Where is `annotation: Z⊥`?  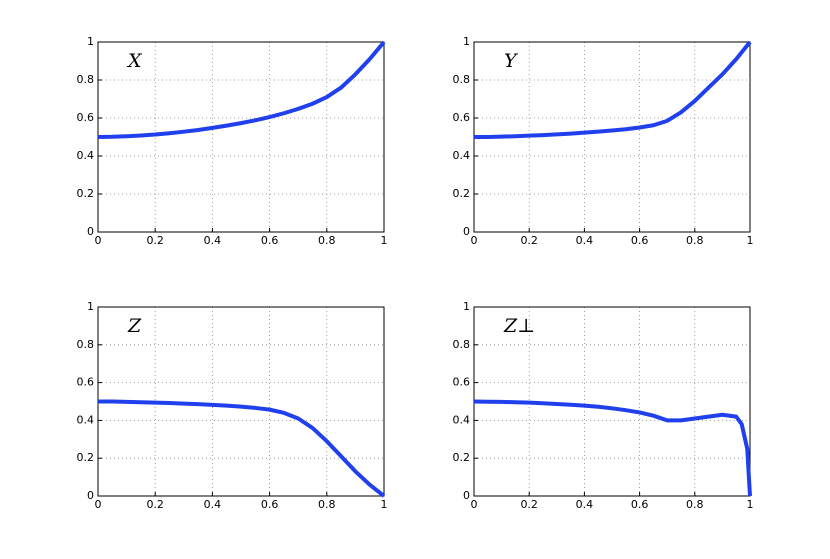
annotation: Z⊥ is located at coordinates (519, 326).